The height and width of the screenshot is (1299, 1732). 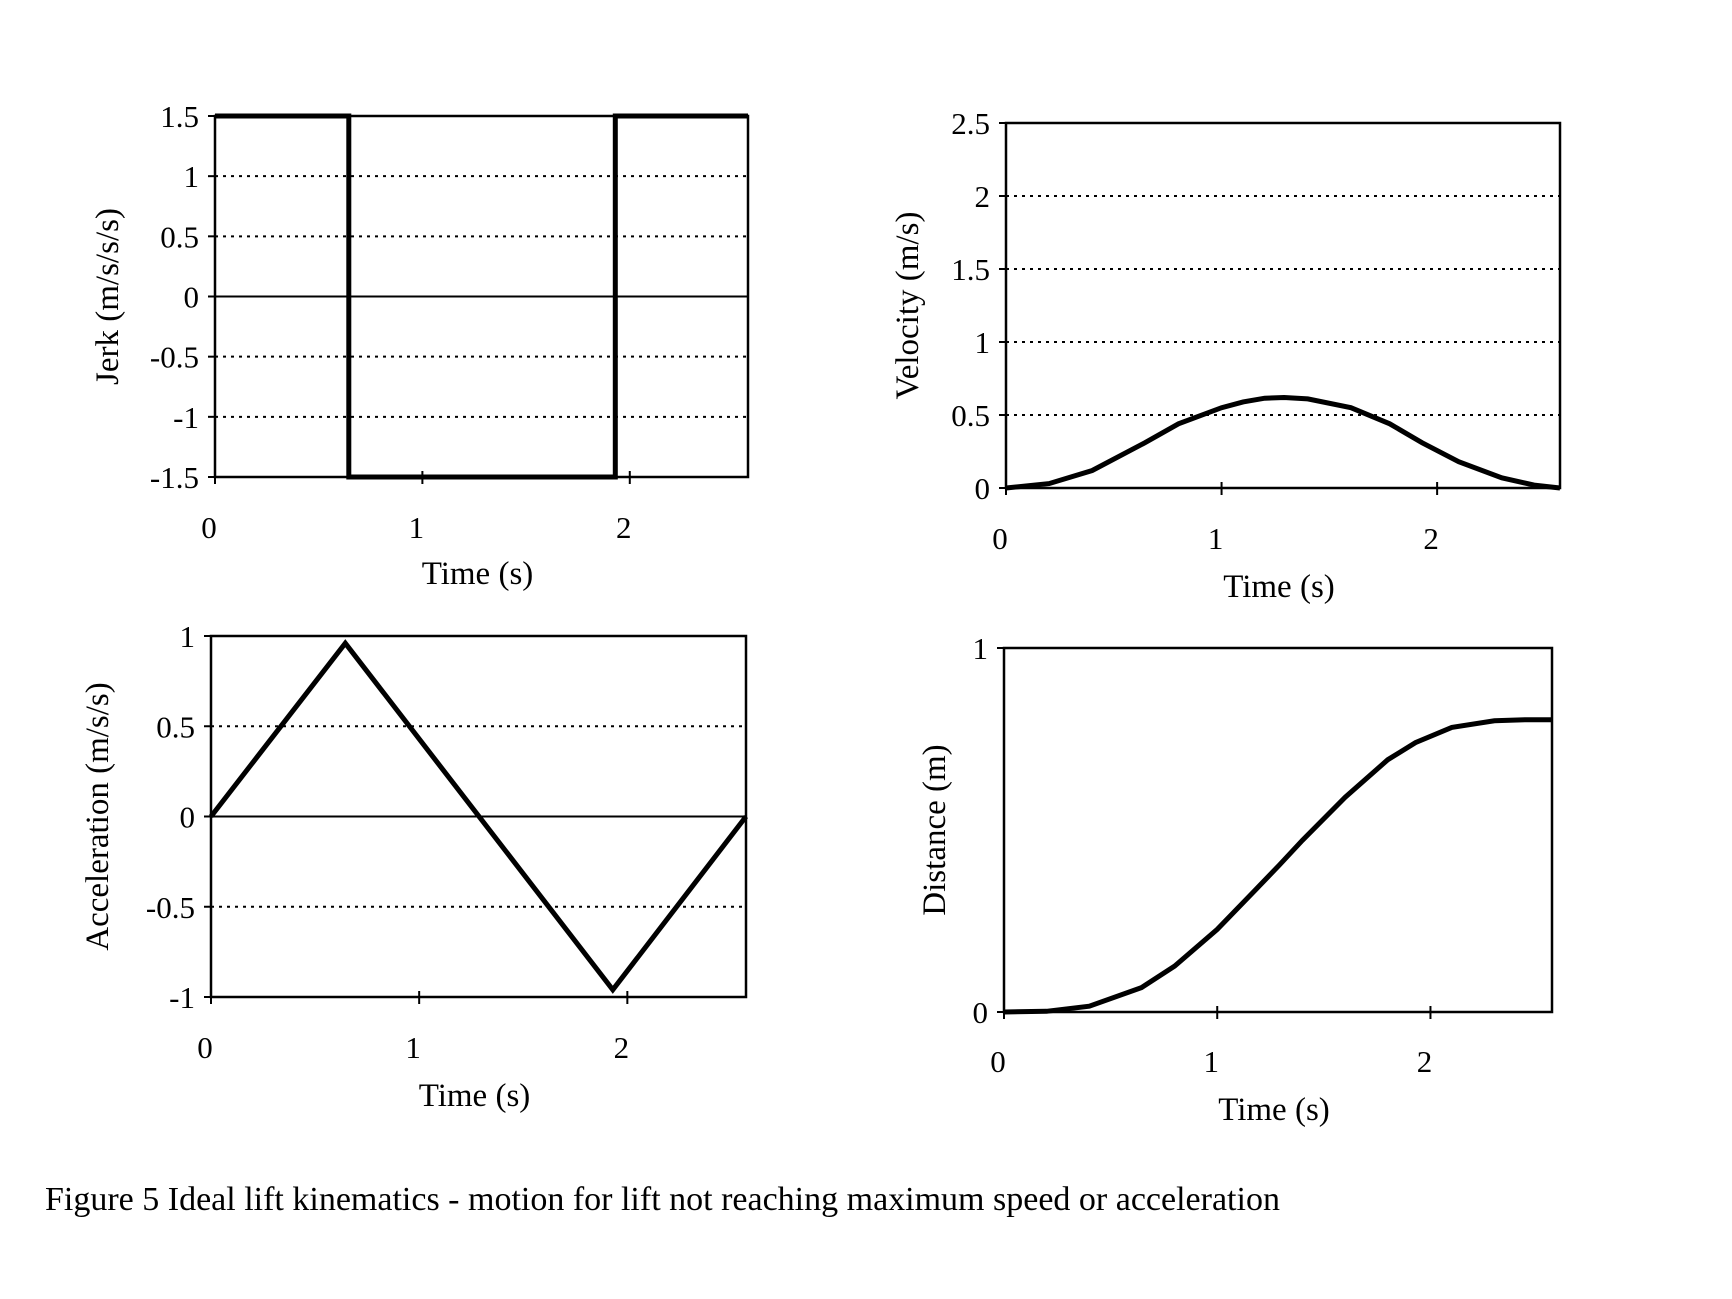 What do you see at coordinates (170, 817) in the screenshot?
I see `y-tick-labels: 1 0.5 0 -0.5 -1` at bounding box center [170, 817].